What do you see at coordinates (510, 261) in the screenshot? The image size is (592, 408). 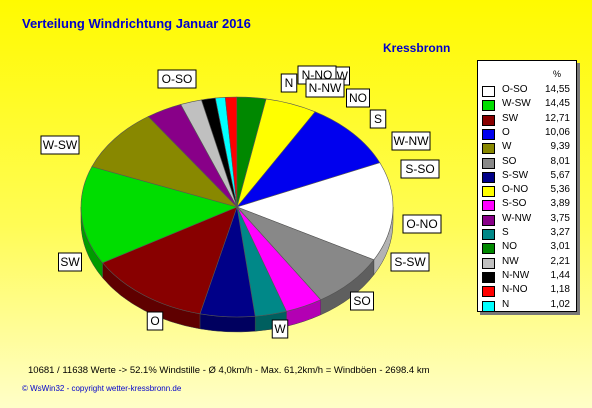 I see `legend-name: NW` at bounding box center [510, 261].